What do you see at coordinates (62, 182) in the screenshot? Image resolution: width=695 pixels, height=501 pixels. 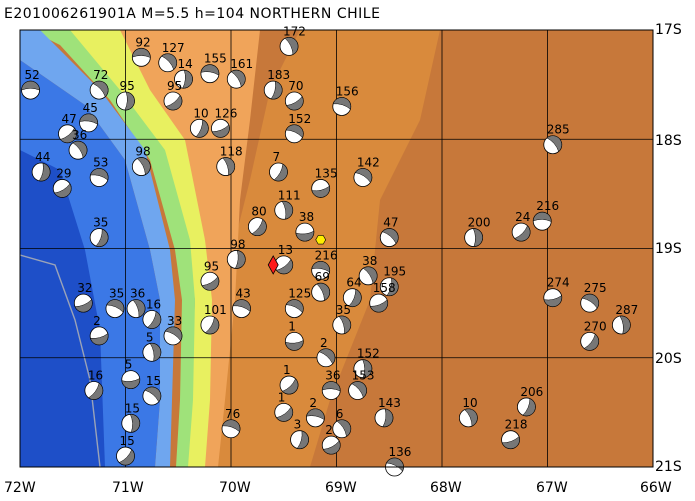 I see `focal-mechanism: 29` at bounding box center [62, 182].